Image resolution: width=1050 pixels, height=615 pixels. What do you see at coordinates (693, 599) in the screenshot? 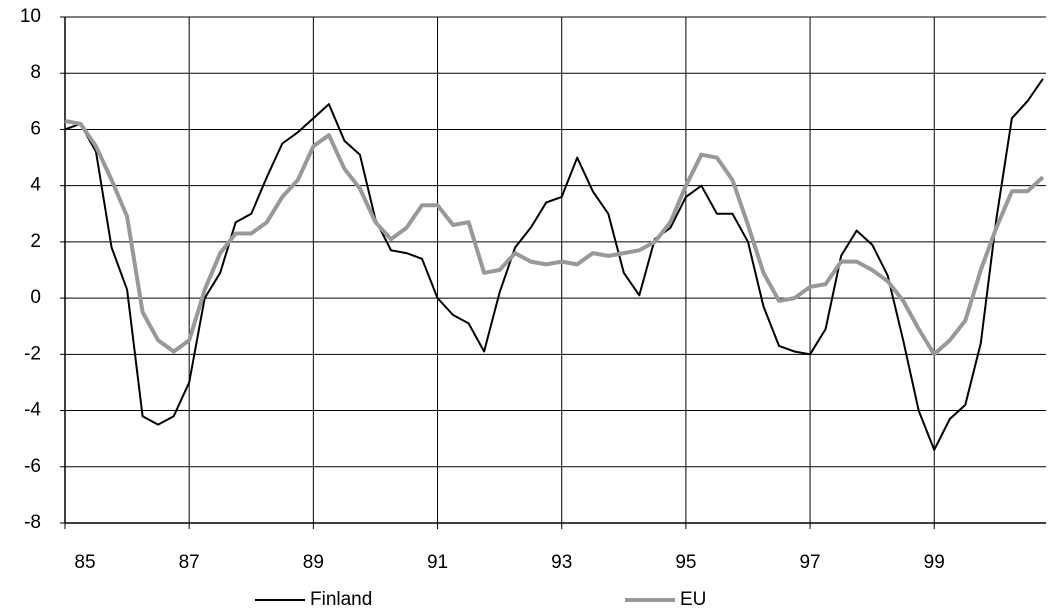
I see `legend-label: EU` at bounding box center [693, 599].